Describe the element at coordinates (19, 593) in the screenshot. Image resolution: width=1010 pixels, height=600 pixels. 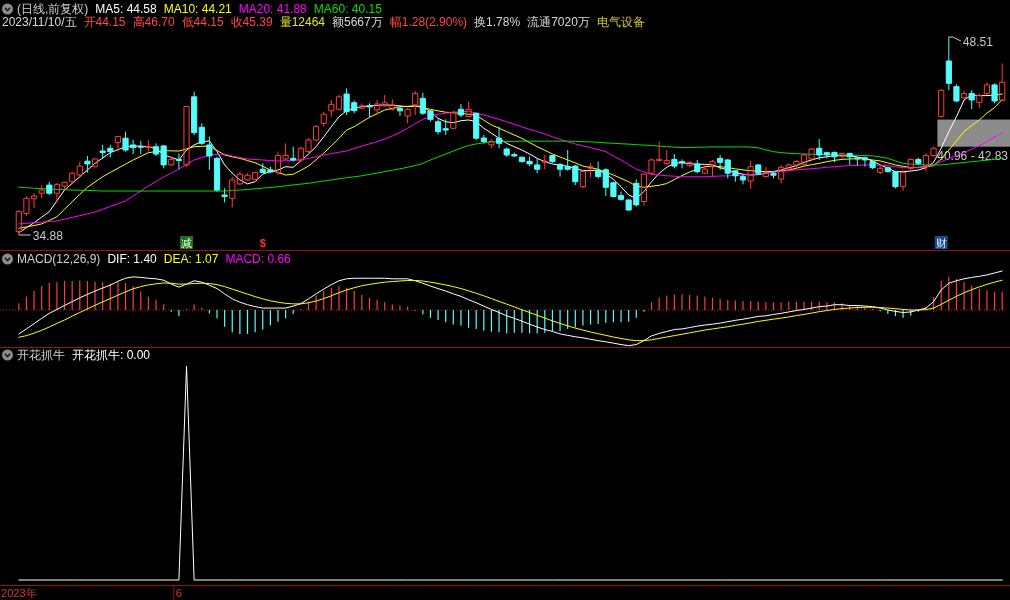
I see `x-tick-label: 2023年` at that location.